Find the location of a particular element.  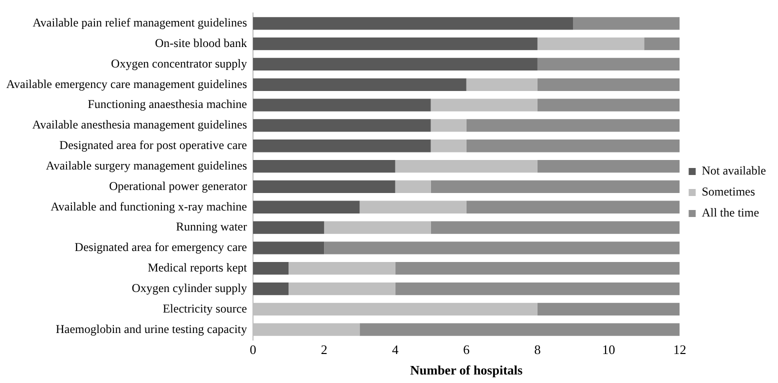

legend-label: Not available is located at coordinates (734, 171).